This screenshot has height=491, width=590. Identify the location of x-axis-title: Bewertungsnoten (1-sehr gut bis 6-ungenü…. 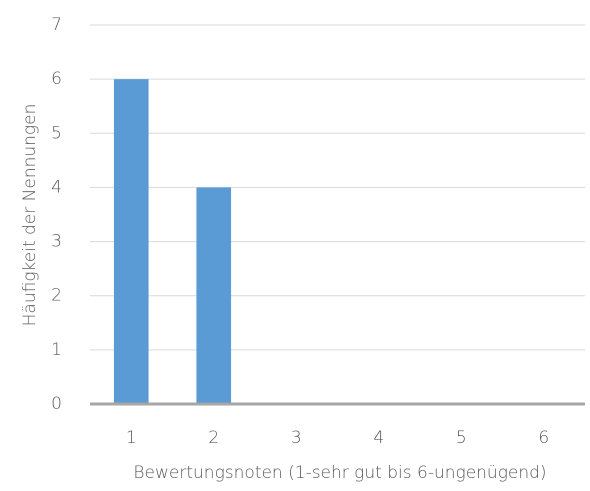
(339, 473).